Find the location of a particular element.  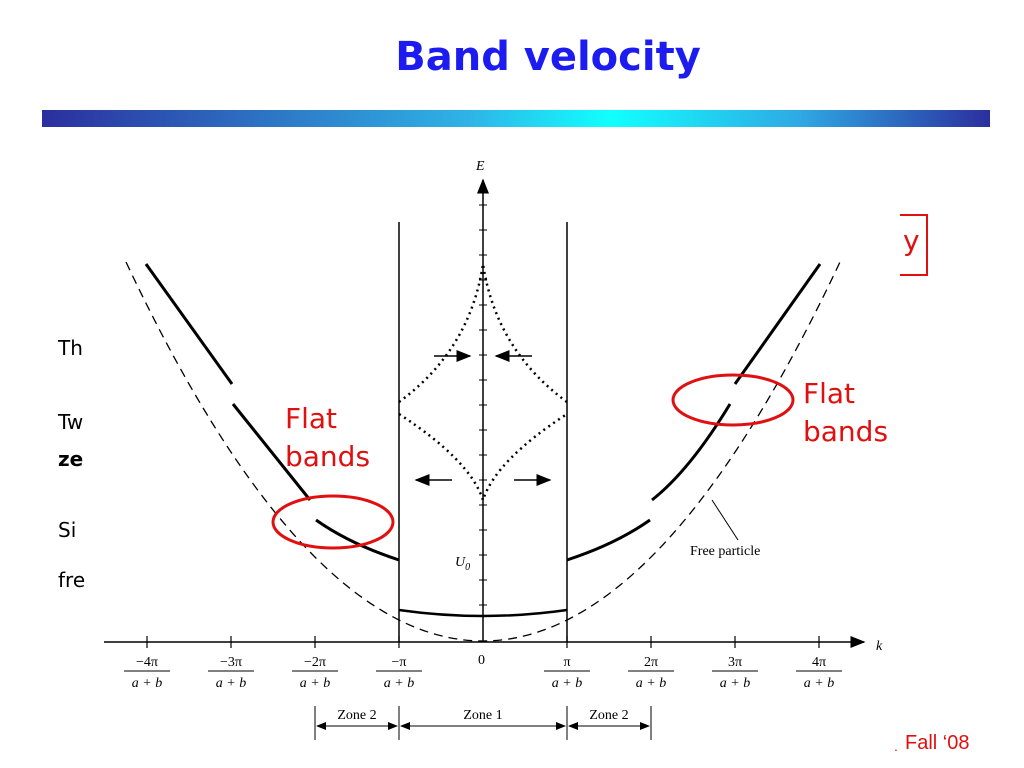

flat-bands-note-left-line1: Flat is located at coordinates (311, 418).